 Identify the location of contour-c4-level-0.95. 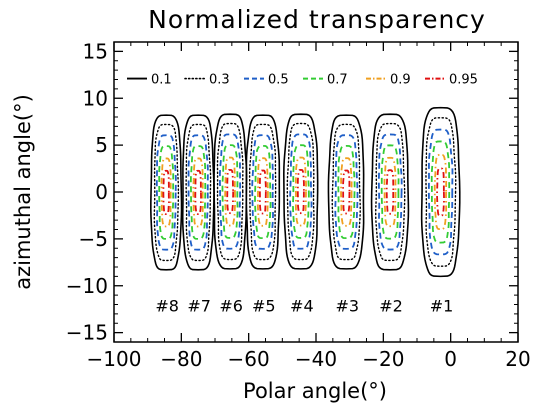
(300, 191).